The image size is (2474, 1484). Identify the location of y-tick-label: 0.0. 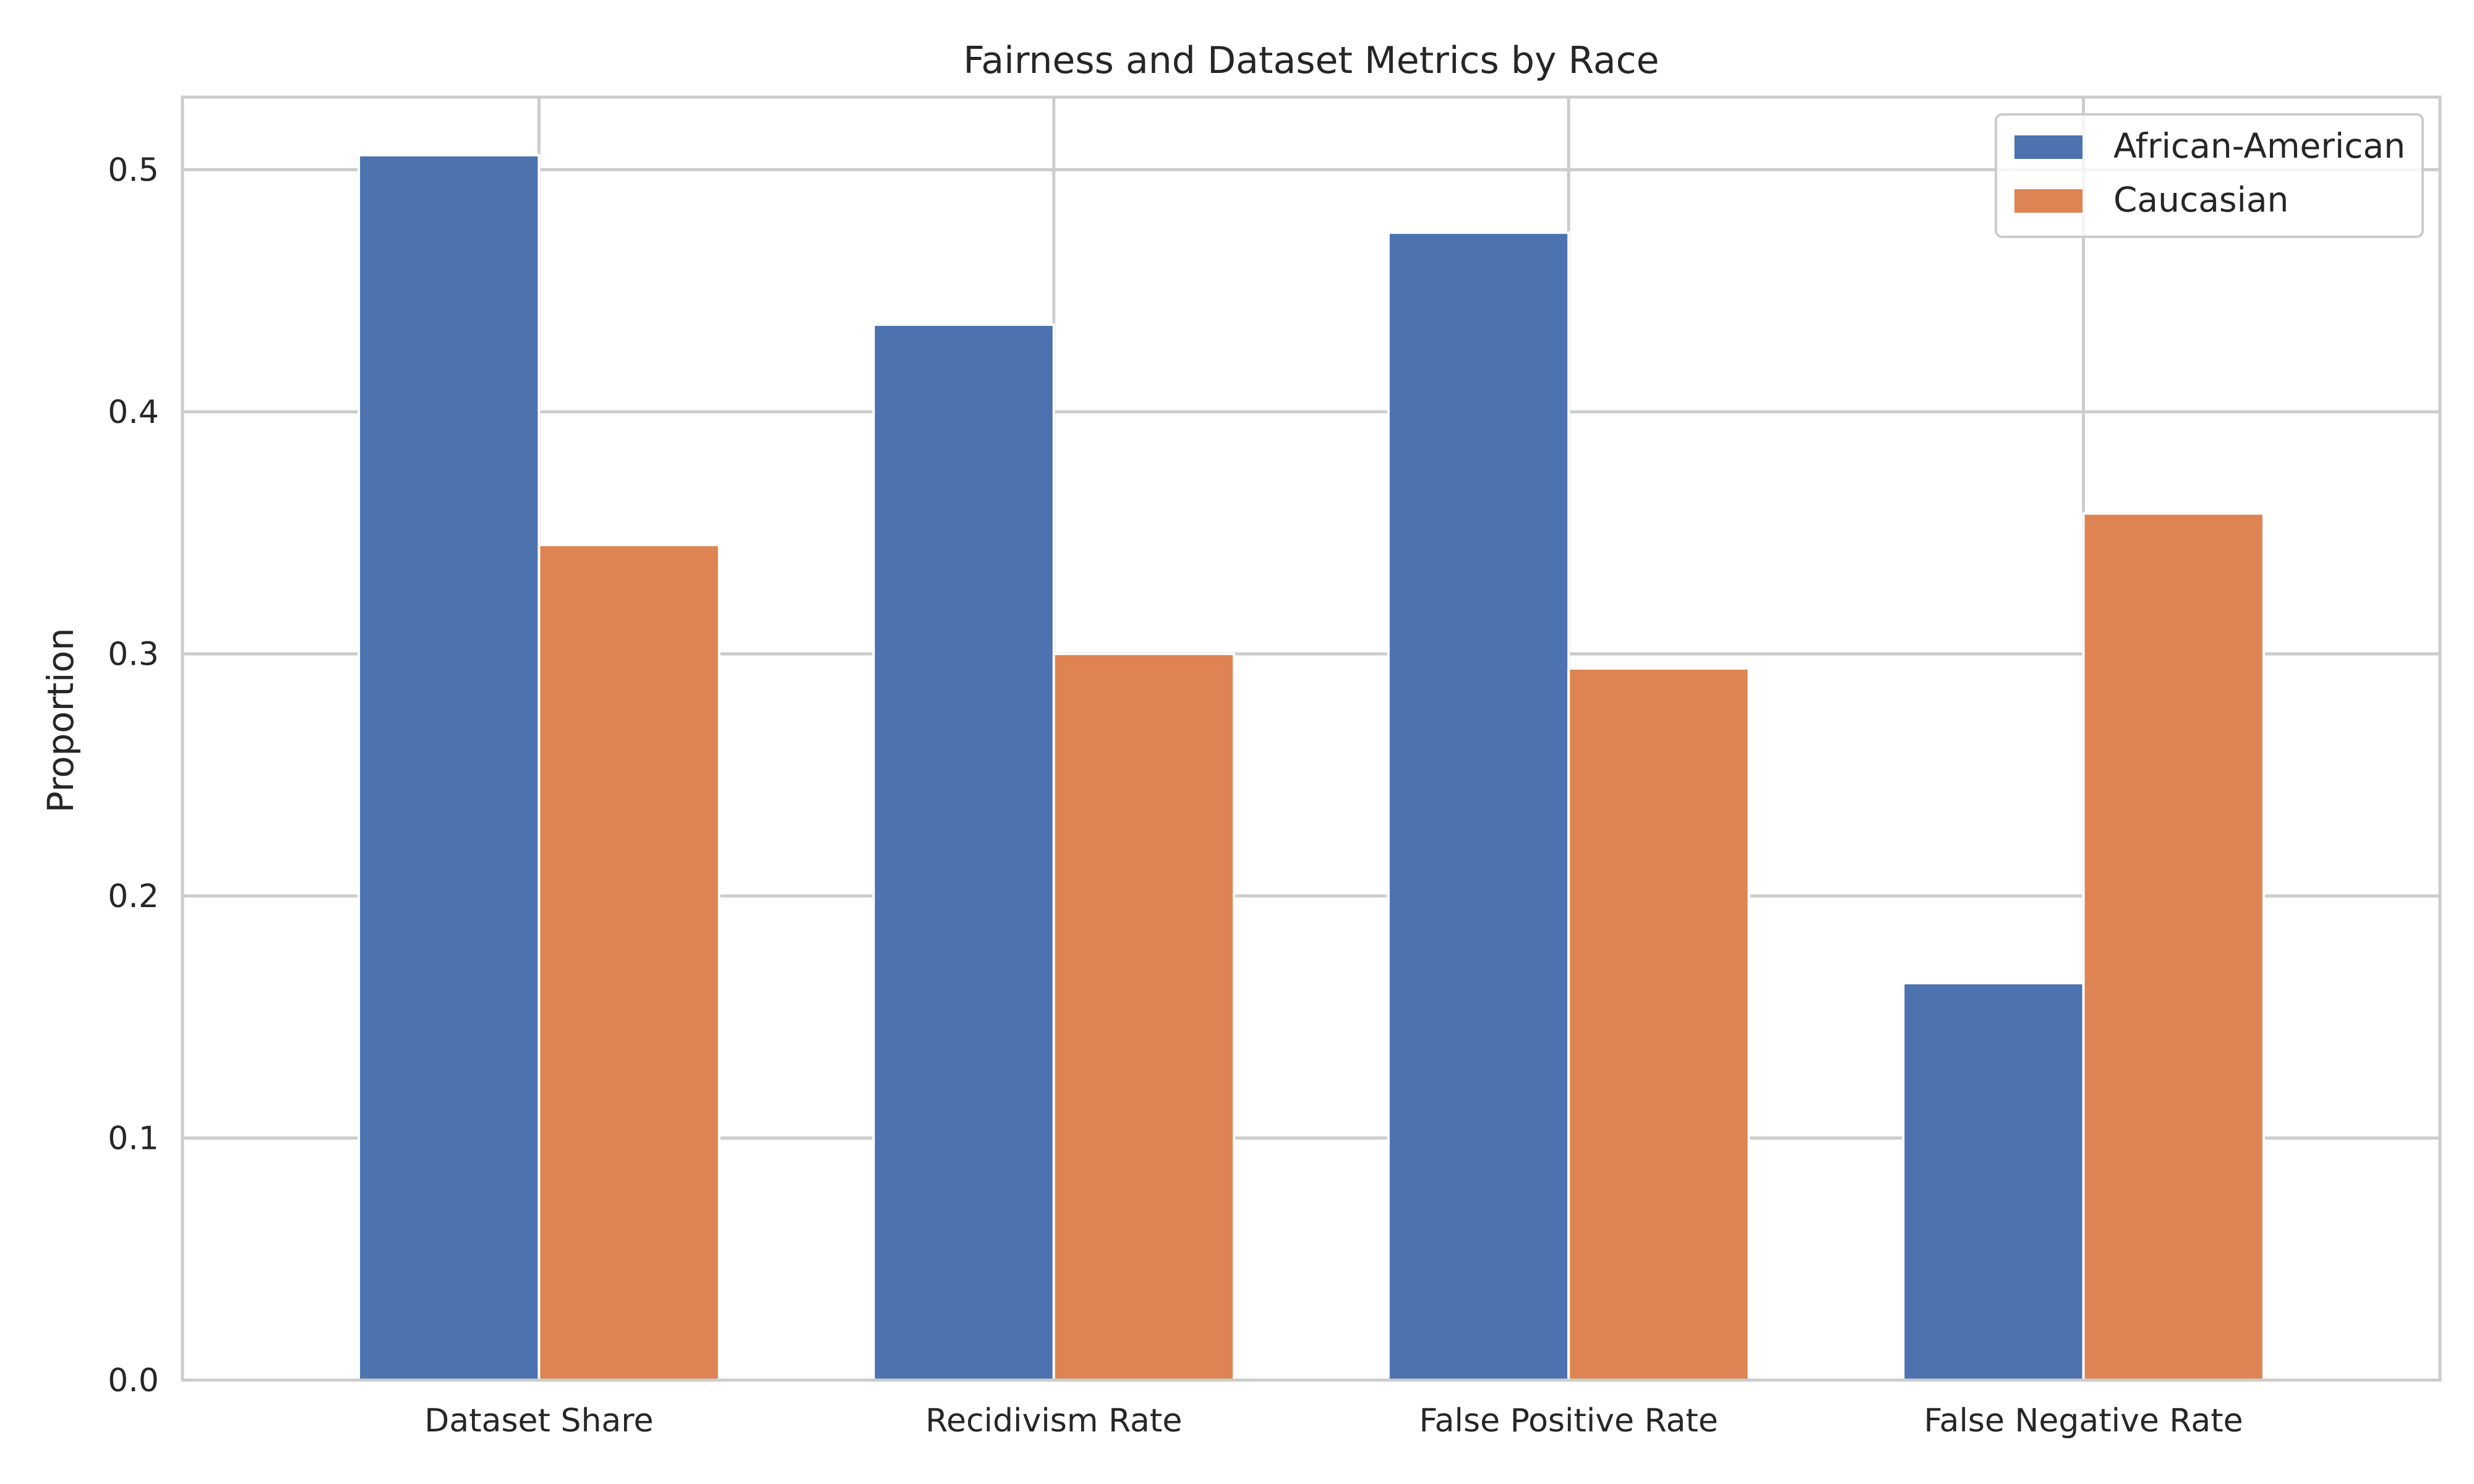
(133, 1380).